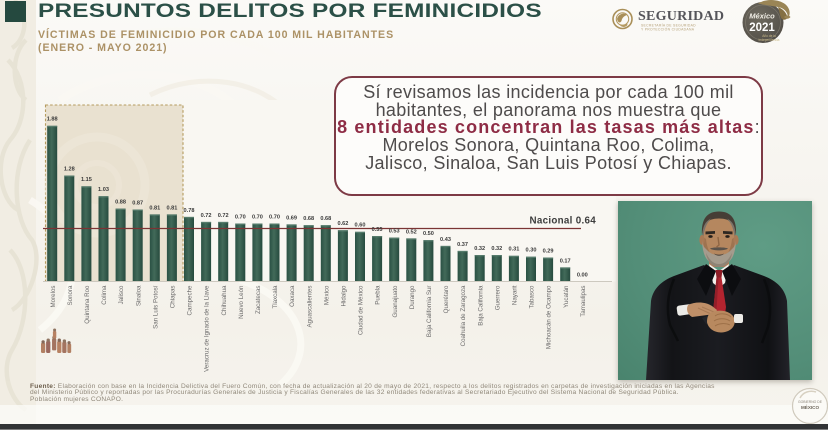 The image size is (828, 430). What do you see at coordinates (445, 240) in the screenshot?
I see `svg-text: 0.43` at bounding box center [445, 240].